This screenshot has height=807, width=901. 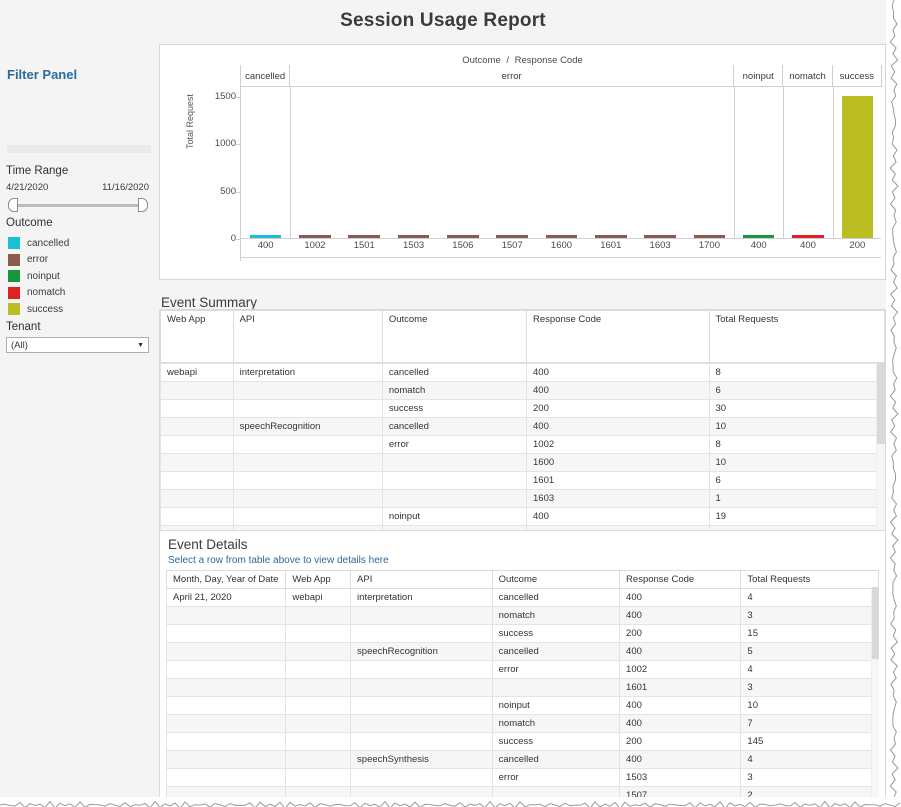 What do you see at coordinates (796, 372) in the screenshot?
I see `table-cell-total_requests: 8` at bounding box center [796, 372].